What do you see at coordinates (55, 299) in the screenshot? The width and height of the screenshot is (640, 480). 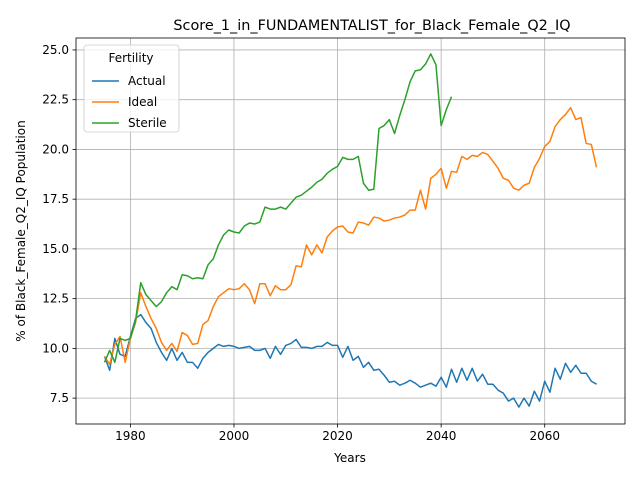 I see `y-tick-label: 12.5` at bounding box center [55, 299].